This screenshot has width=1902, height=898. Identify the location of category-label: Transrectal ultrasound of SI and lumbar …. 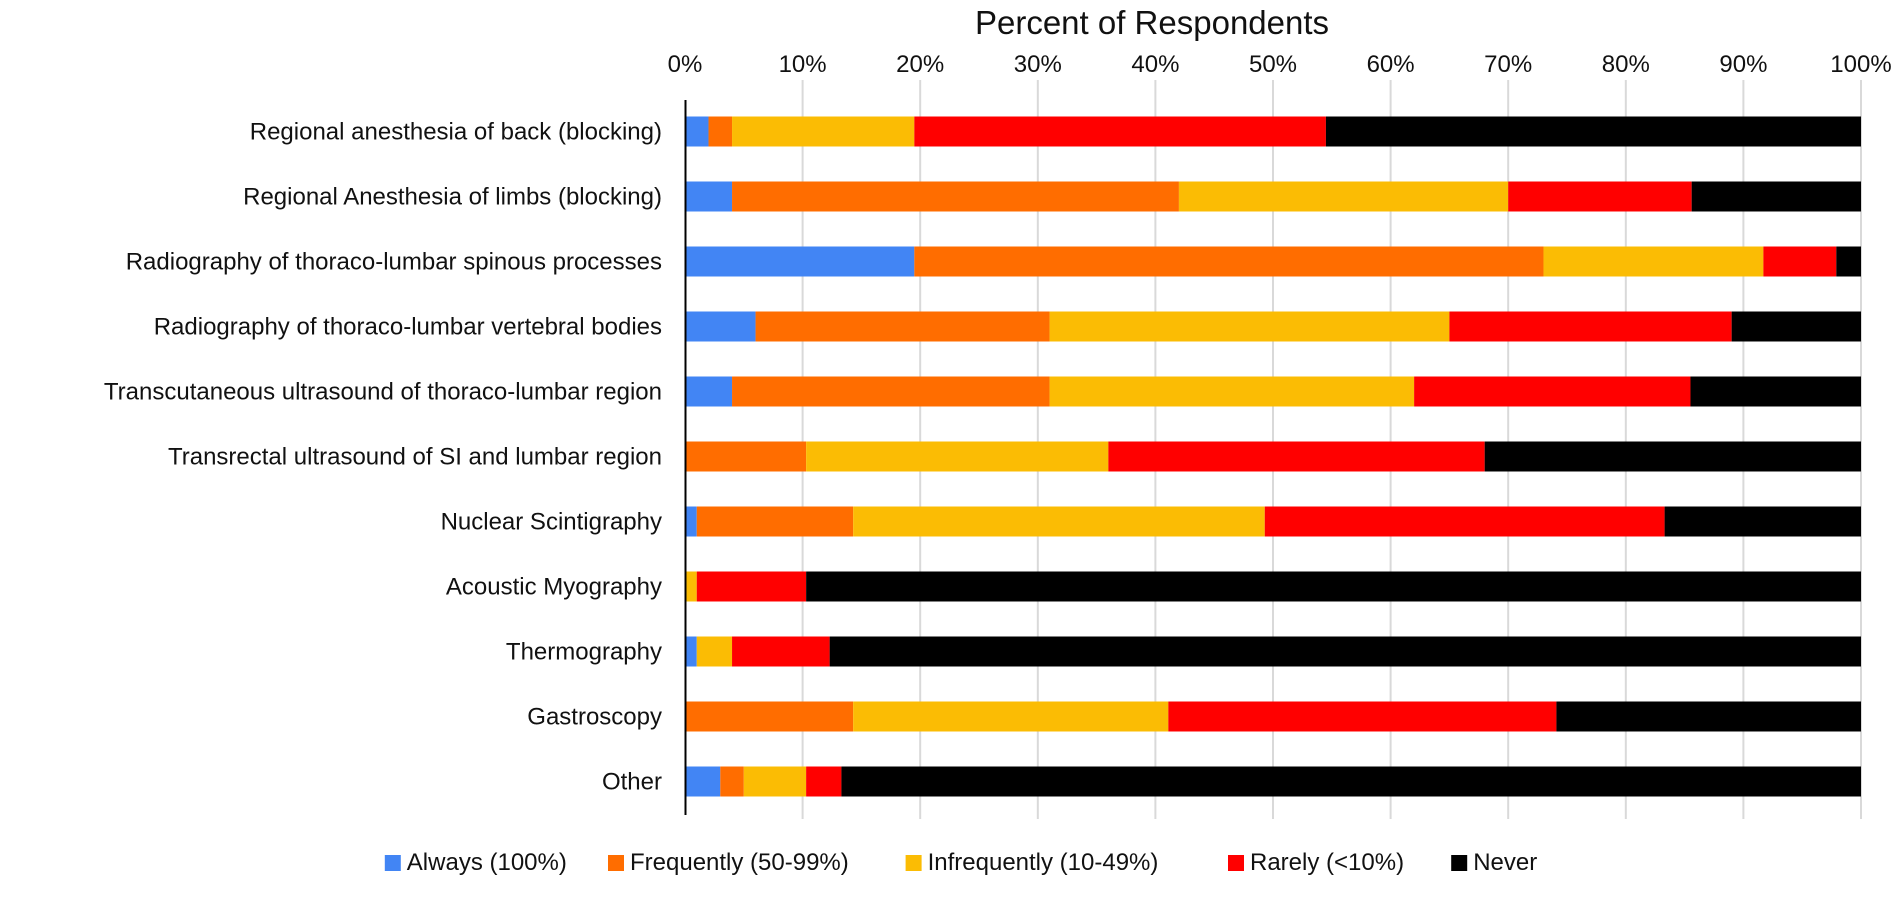
(415, 457).